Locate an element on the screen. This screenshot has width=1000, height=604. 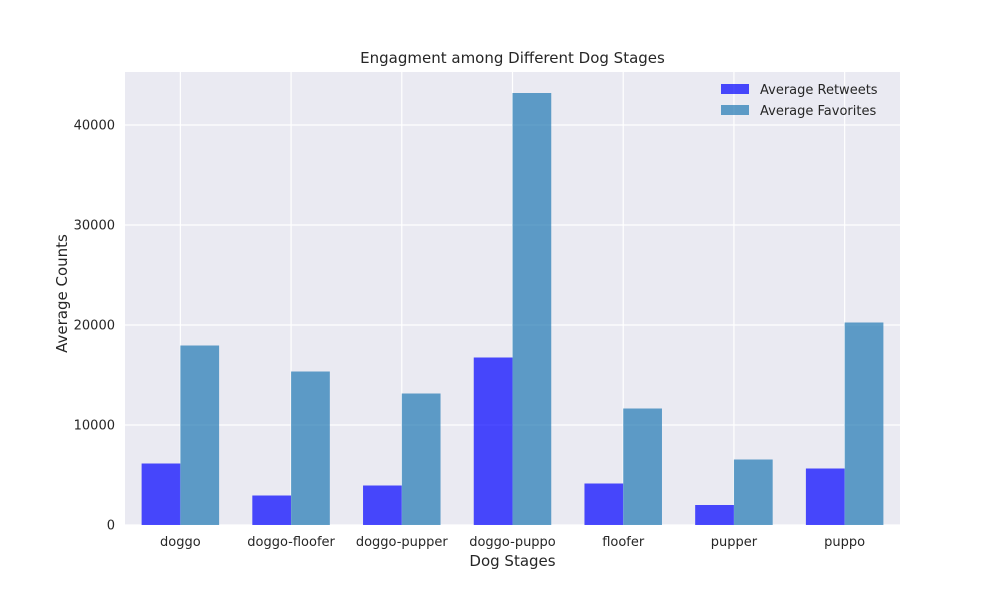
x-tick-label: doggo-floofer is located at coordinates (291, 542).